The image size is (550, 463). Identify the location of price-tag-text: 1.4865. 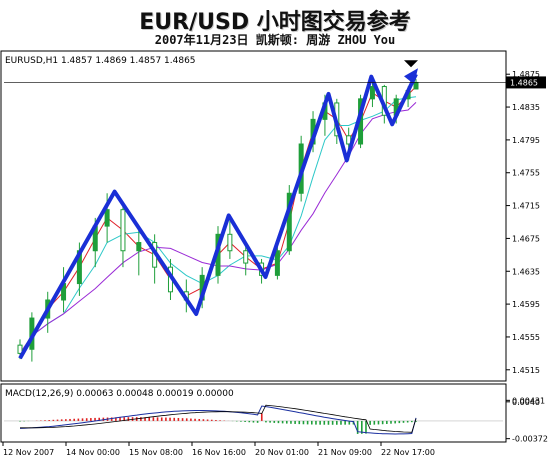
(524, 82).